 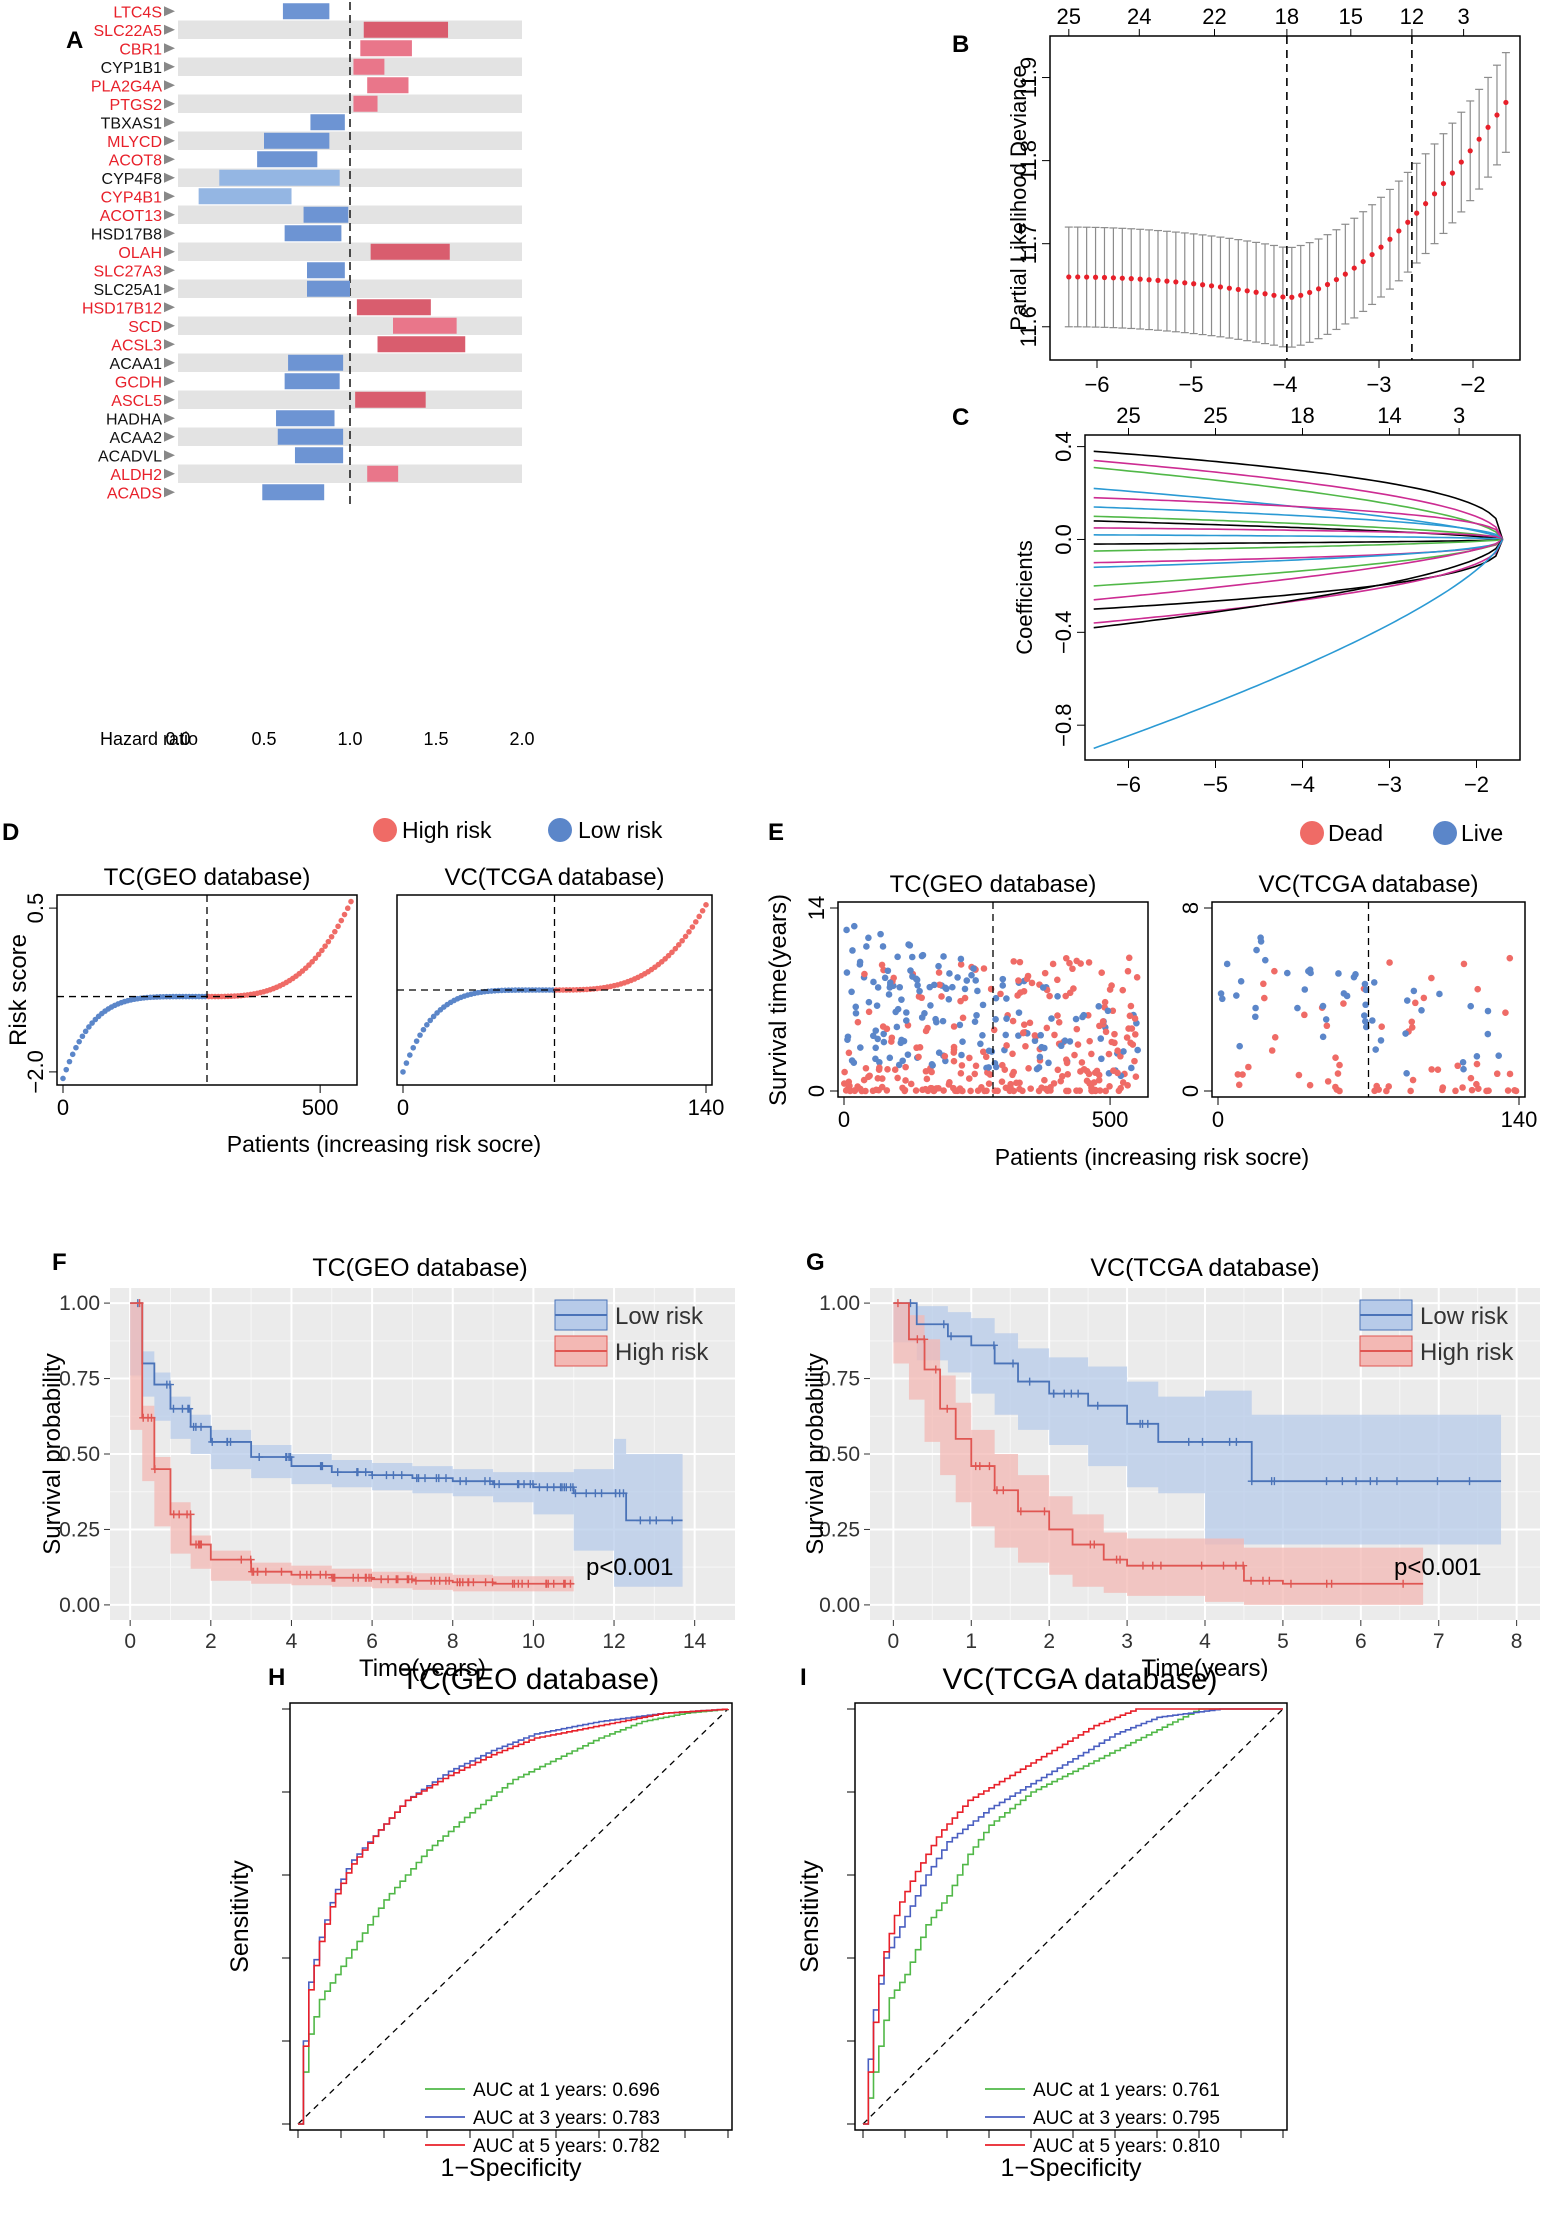 I want to click on subplot-title: VC(TCGA database), so click(x=554, y=877).